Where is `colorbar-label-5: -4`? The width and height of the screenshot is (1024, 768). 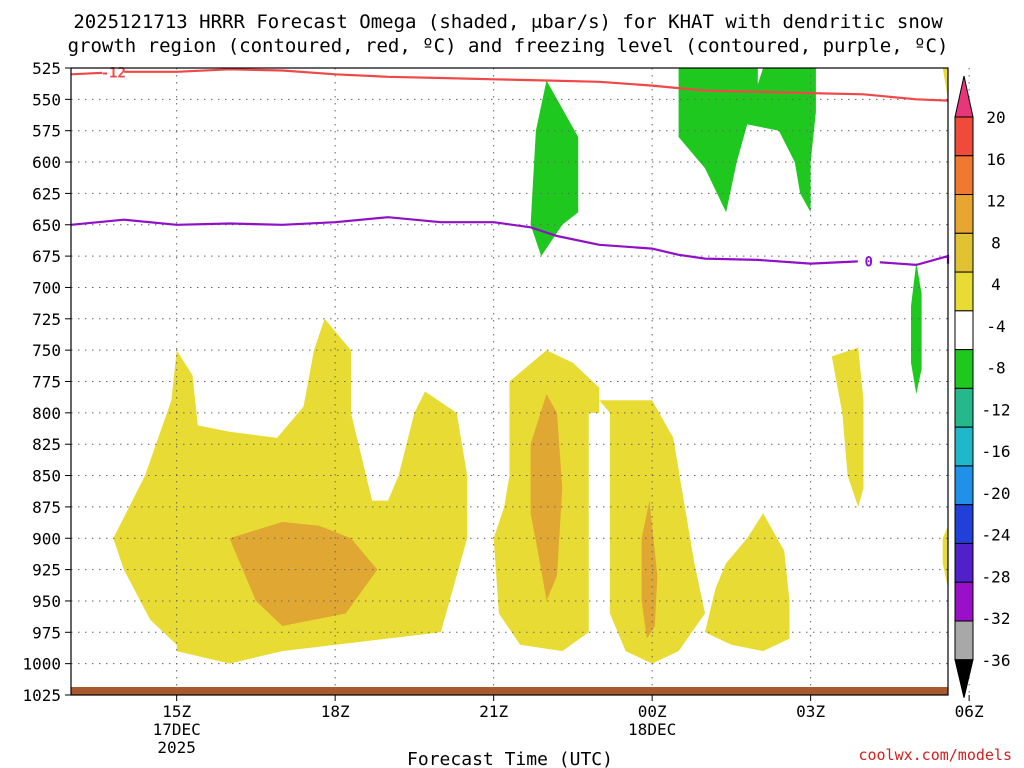
colorbar-label-5: -4 is located at coordinates (995, 326).